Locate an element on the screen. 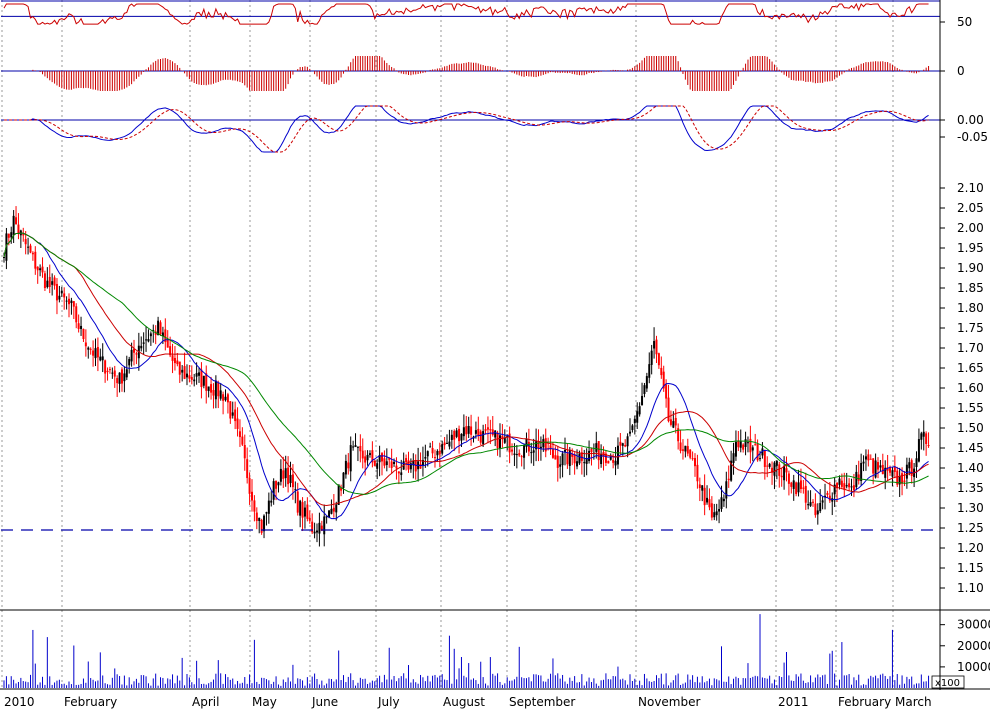  price-tick-label: 1.10 is located at coordinates (970, 588).